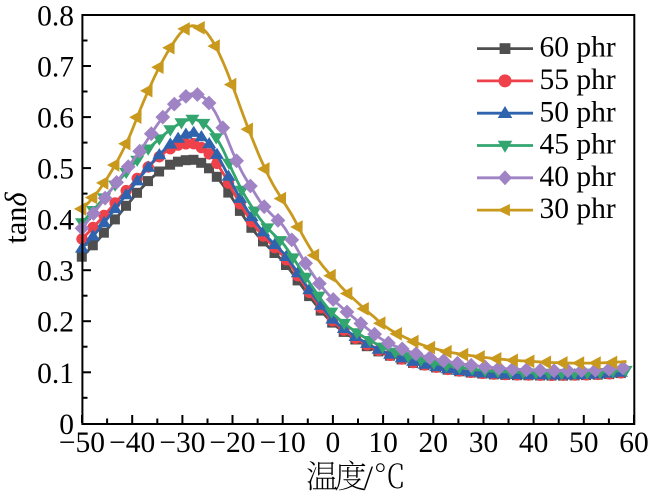  What do you see at coordinates (283, 443) in the screenshot?
I see `svg-text: −10` at bounding box center [283, 443].